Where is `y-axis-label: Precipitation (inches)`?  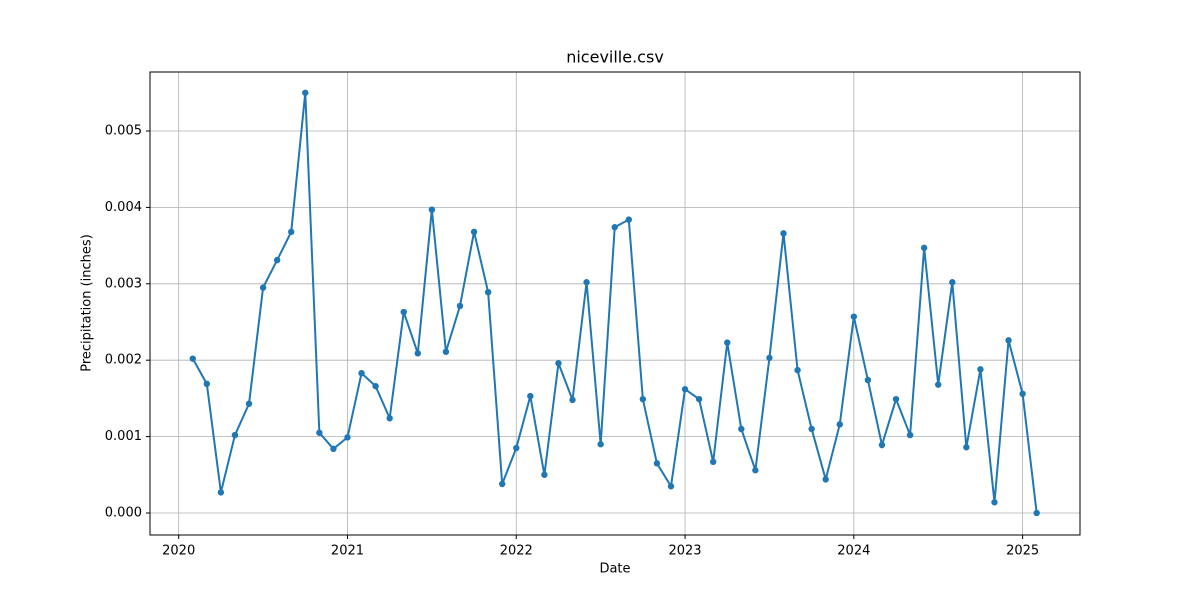 y-axis-label: Precipitation (inches) is located at coordinates (87, 303).